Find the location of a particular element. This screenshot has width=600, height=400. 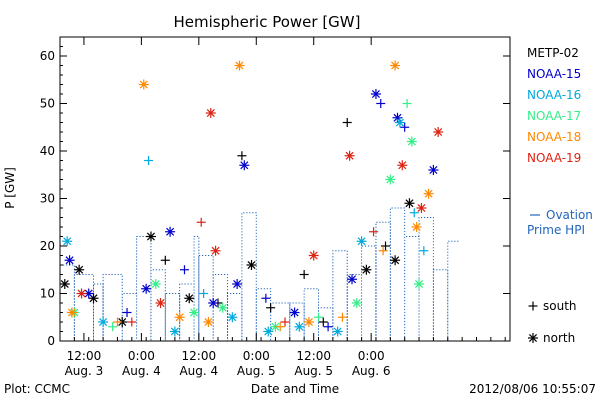

x-tick-label-date: Aug. 3 is located at coordinates (84, 371).